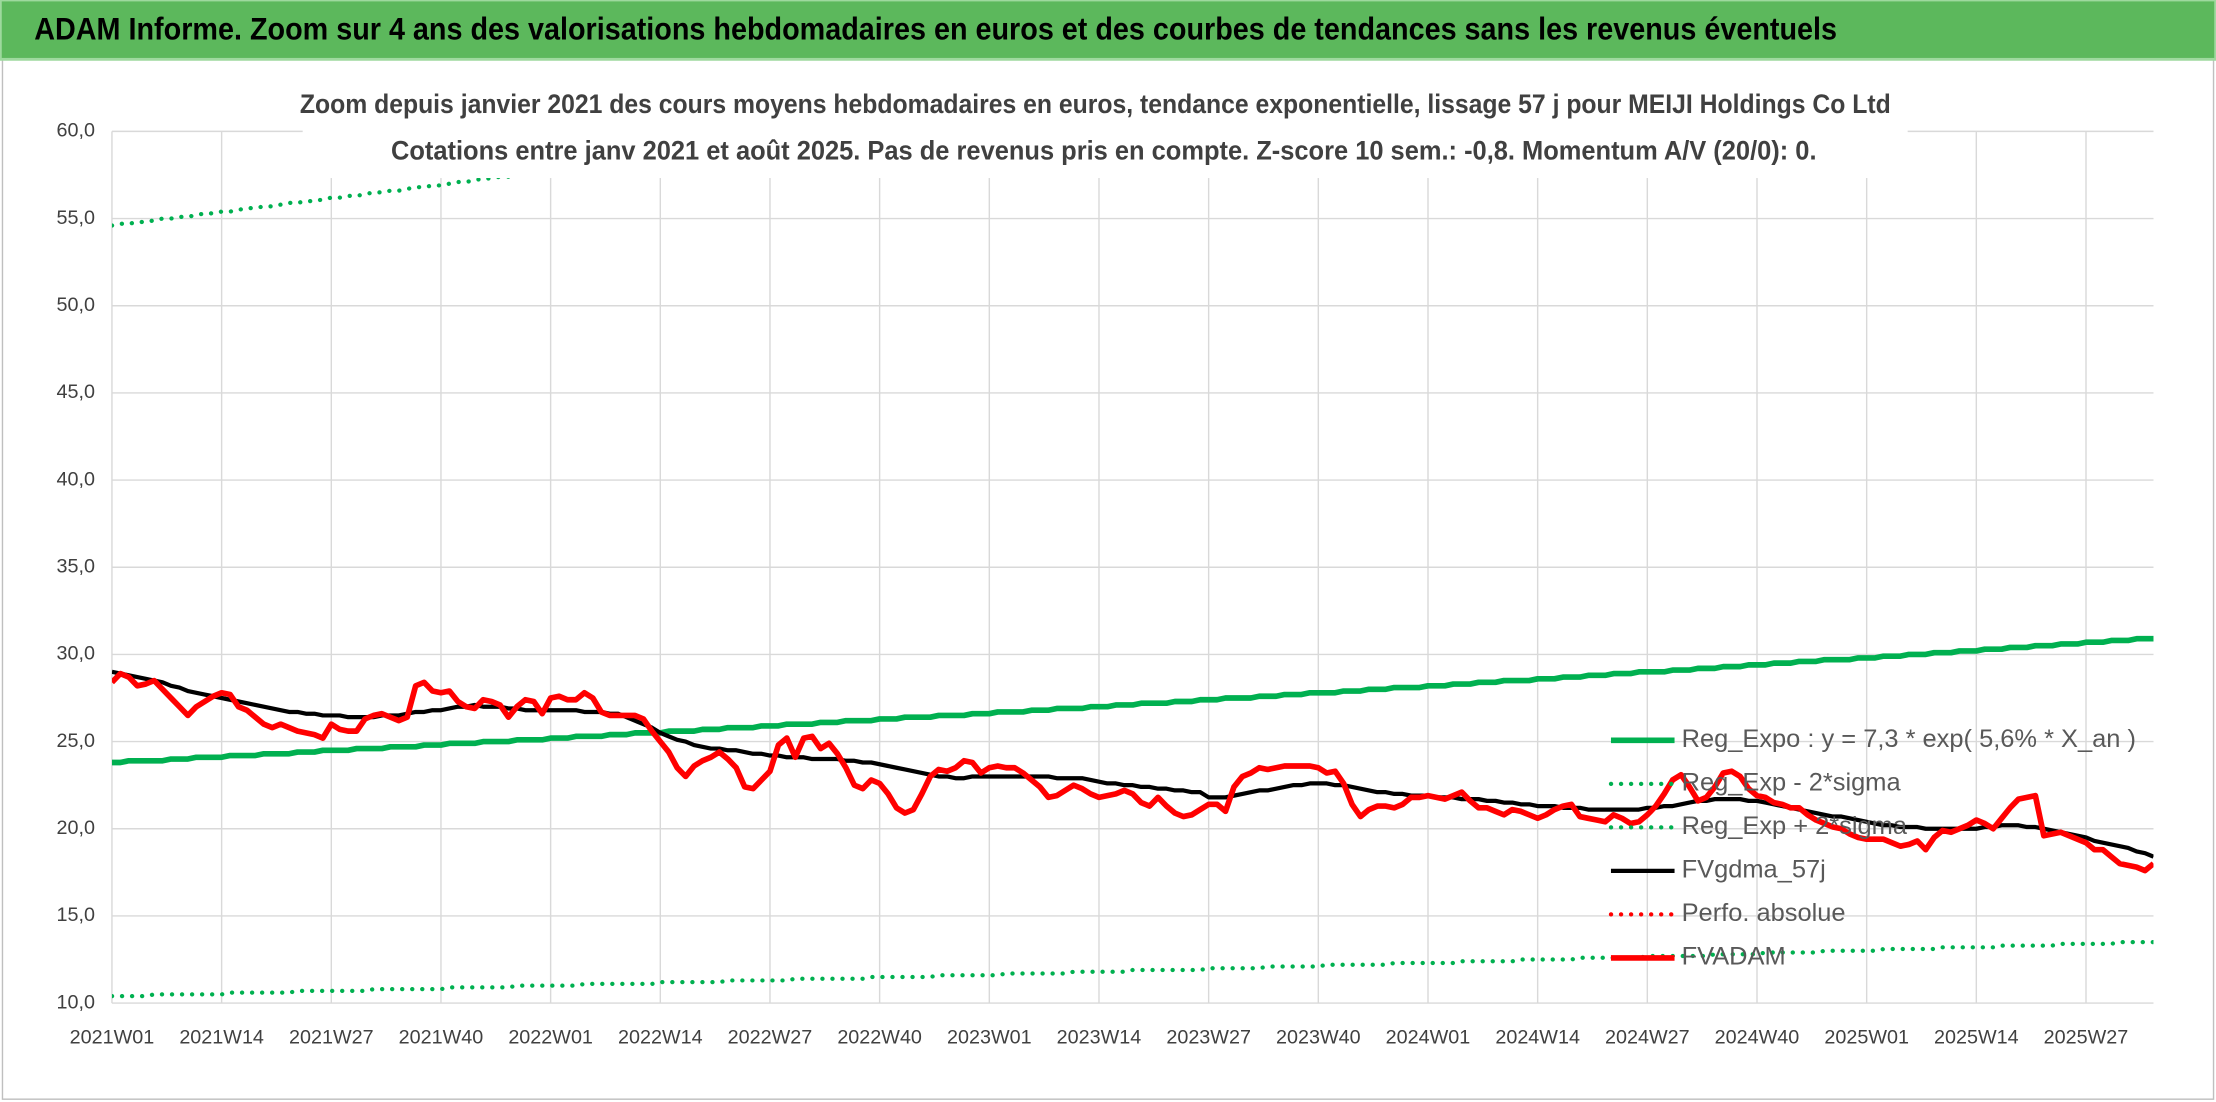 The height and width of the screenshot is (1102, 2216). Describe the element at coordinates (1795, 826) in the screenshot. I see `legend-label: Reg_Exp + 2*sigma` at that location.